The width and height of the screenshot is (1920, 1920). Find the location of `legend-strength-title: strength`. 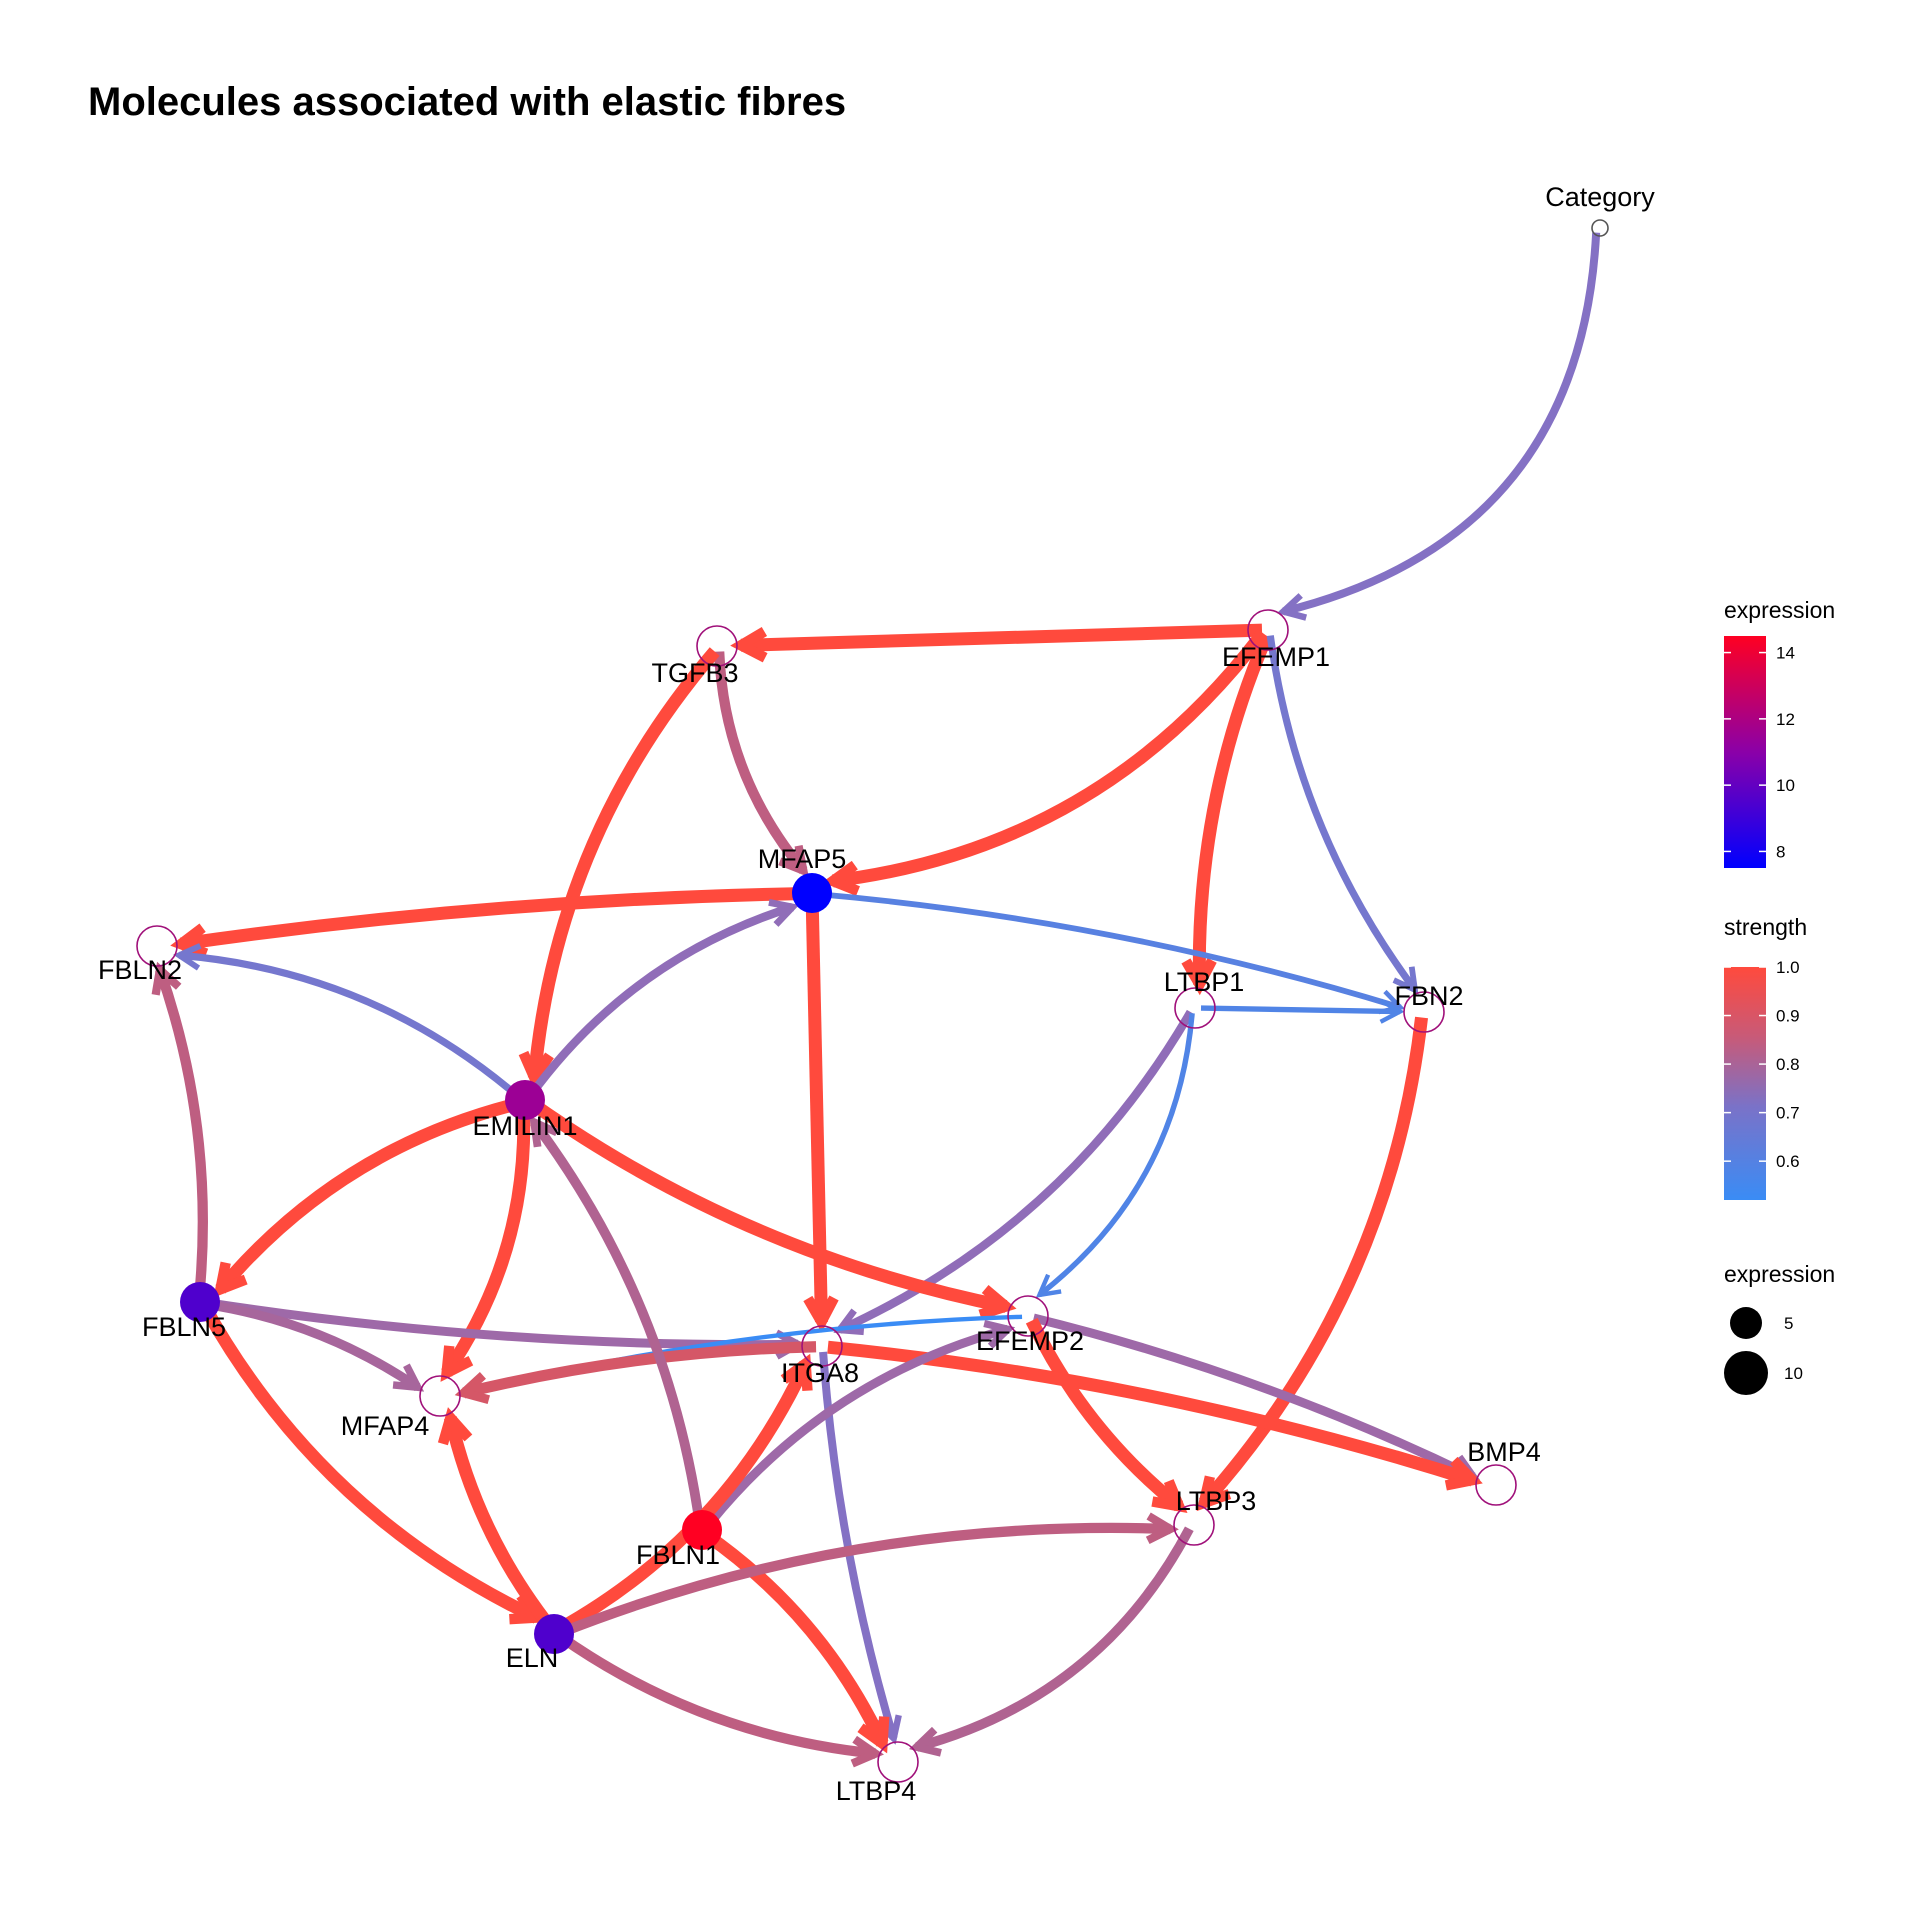

legend-strength-title: strength is located at coordinates (1765, 927).